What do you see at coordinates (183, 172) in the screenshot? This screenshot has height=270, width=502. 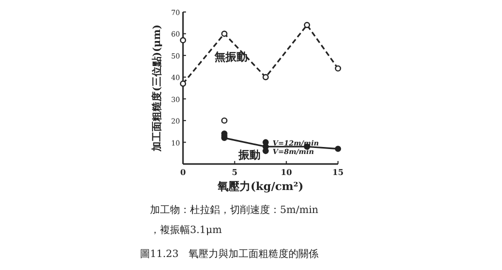 I see `x-tick-label: 0` at bounding box center [183, 172].